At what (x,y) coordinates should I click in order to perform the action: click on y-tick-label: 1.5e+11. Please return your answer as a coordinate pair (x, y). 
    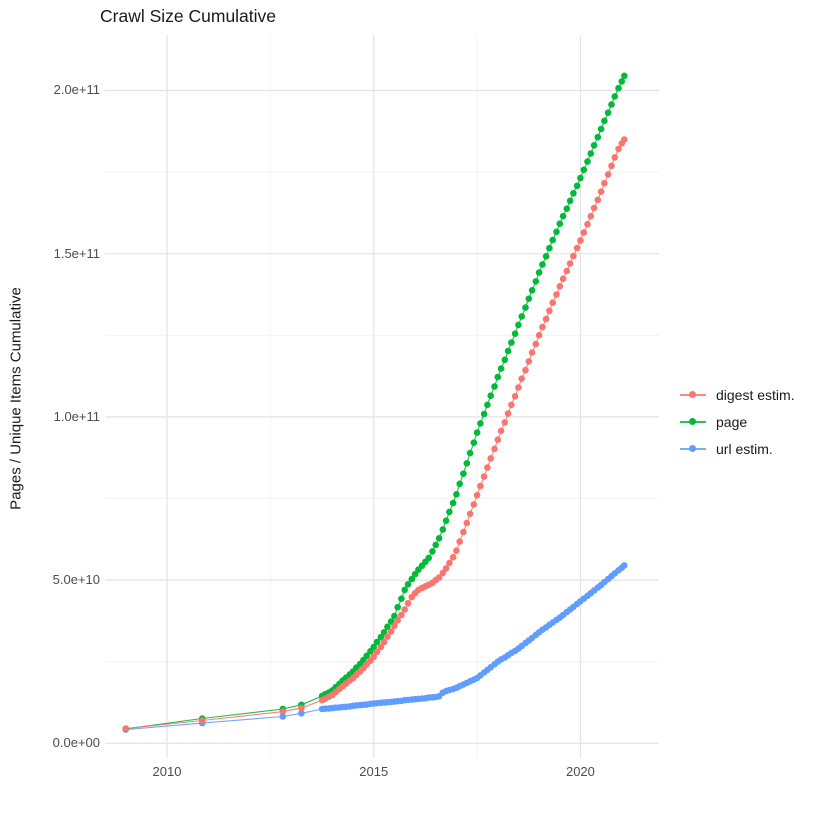
    Looking at the image, I should click on (76, 253).